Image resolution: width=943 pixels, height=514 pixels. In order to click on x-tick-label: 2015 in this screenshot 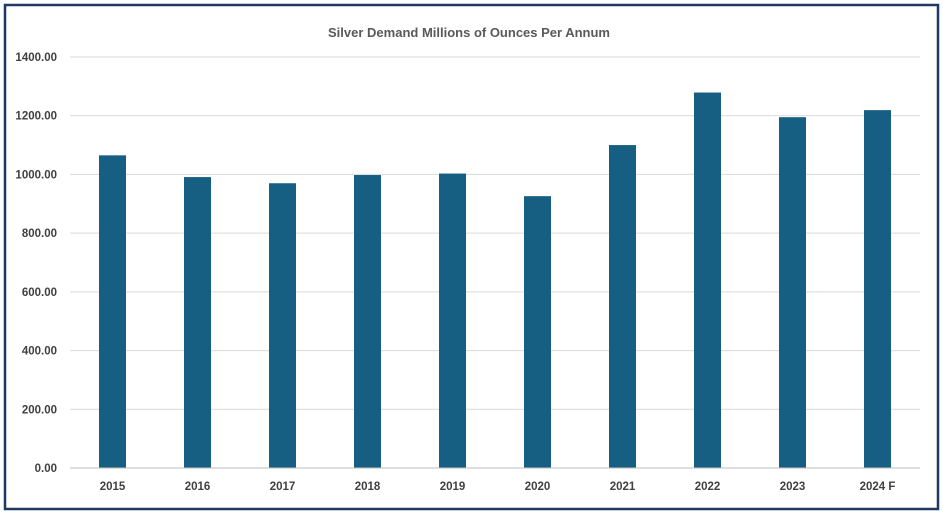, I will do `click(113, 487)`.